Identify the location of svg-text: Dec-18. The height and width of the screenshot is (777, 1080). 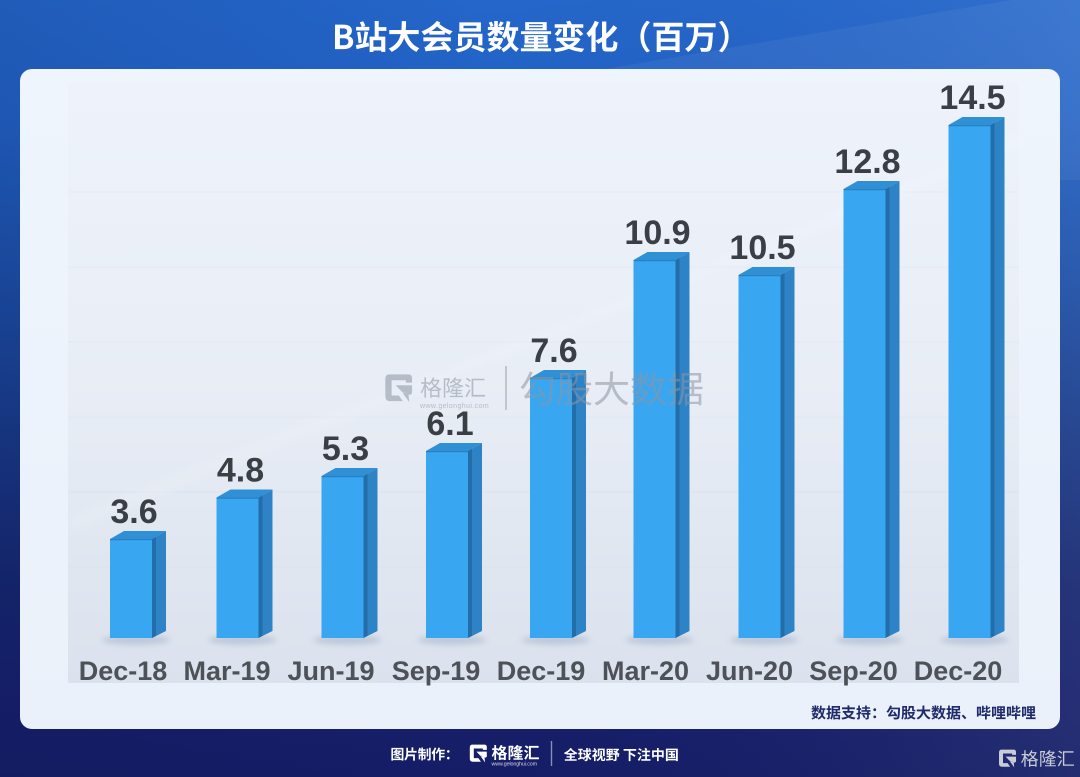
(123, 671).